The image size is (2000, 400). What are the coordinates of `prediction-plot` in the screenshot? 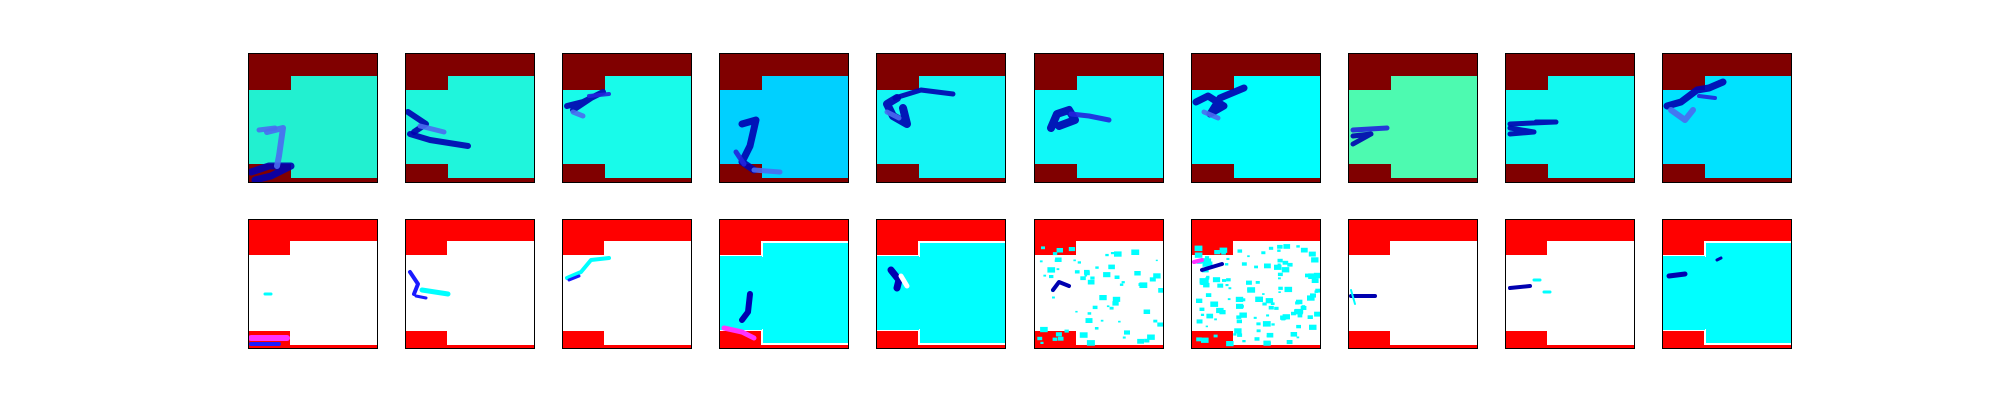 It's located at (627, 118).